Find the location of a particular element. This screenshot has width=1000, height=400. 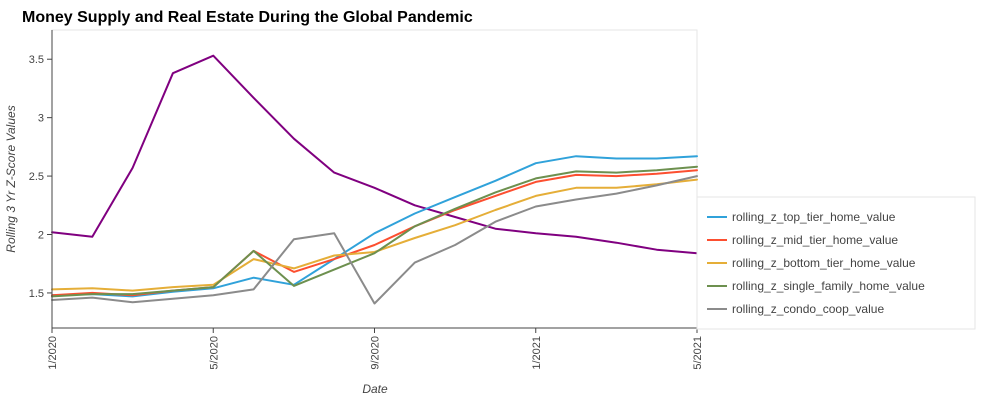

x-axis-label: Date is located at coordinates (375, 389).